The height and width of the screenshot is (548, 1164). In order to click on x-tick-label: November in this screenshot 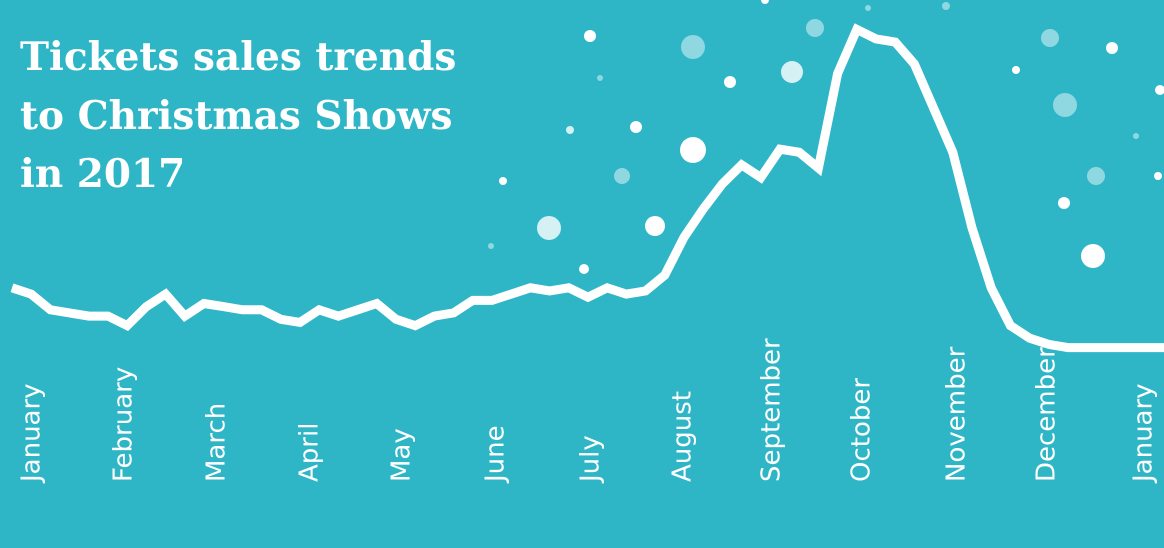, I will do `click(957, 414)`.